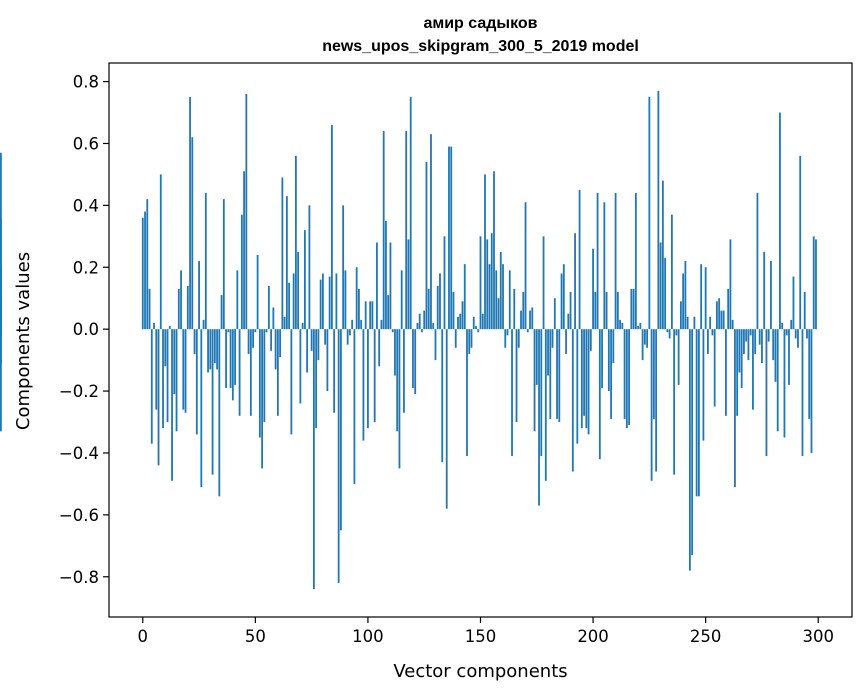 Image resolution: width=867 pixels, height=696 pixels. I want to click on y-tick-label: −0.8, so click(79, 577).